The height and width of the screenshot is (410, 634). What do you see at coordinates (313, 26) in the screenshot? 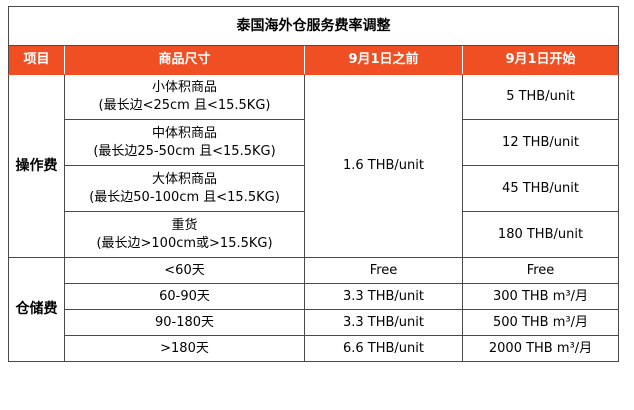
I see `table-title: 泰国海外仓服务费率调整` at bounding box center [313, 26].